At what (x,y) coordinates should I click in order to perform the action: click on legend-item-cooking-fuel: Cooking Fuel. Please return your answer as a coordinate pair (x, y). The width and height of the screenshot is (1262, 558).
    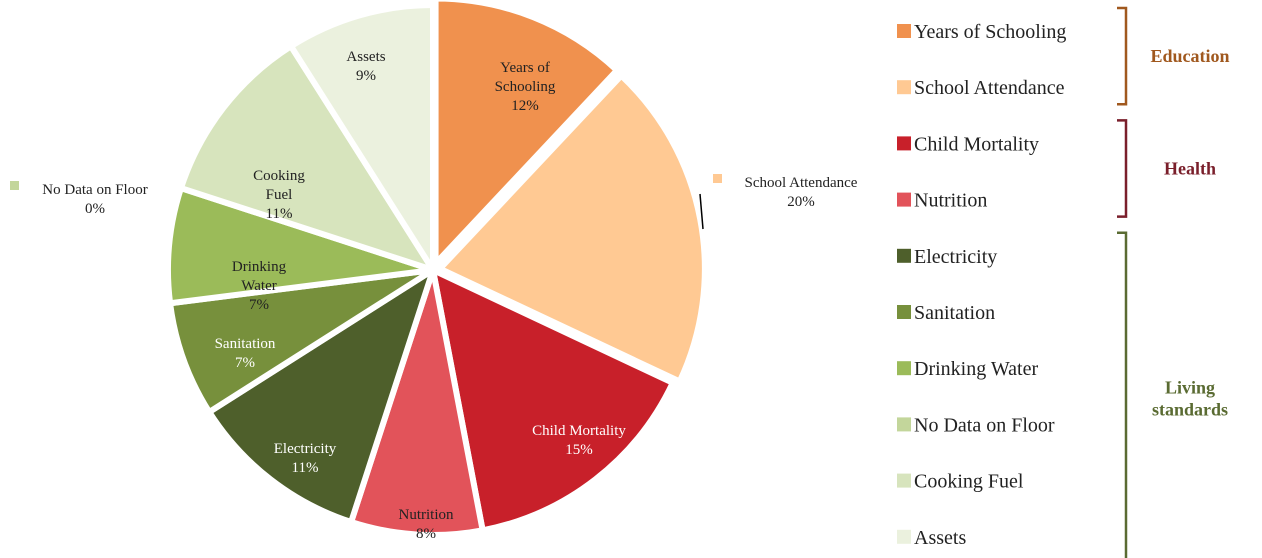
    Looking at the image, I should click on (960, 482).